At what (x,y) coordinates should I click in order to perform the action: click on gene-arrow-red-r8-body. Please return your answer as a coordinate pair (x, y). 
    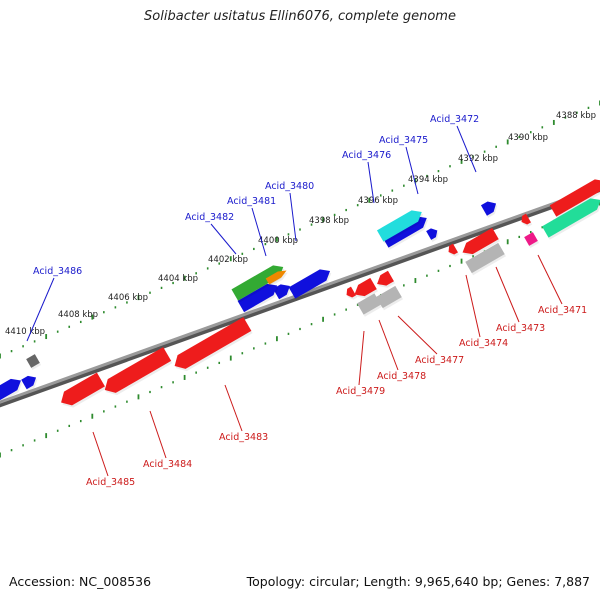
    Looking at the image, I should click on (365, 287).